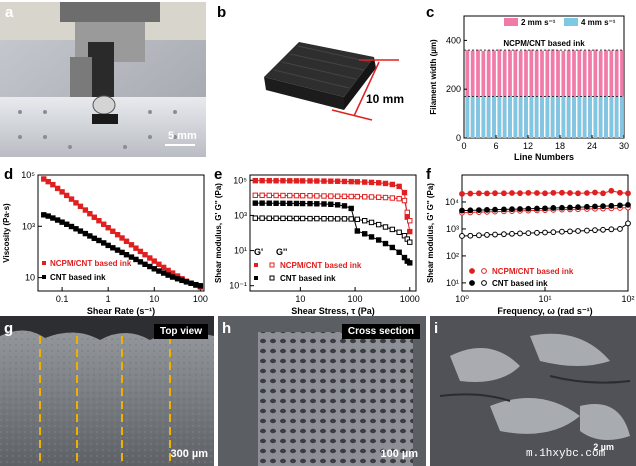 This screenshot has width=636, height=466. Describe the element at coordinates (624, 146) in the screenshot. I see `x-tick-label: 30` at that location.